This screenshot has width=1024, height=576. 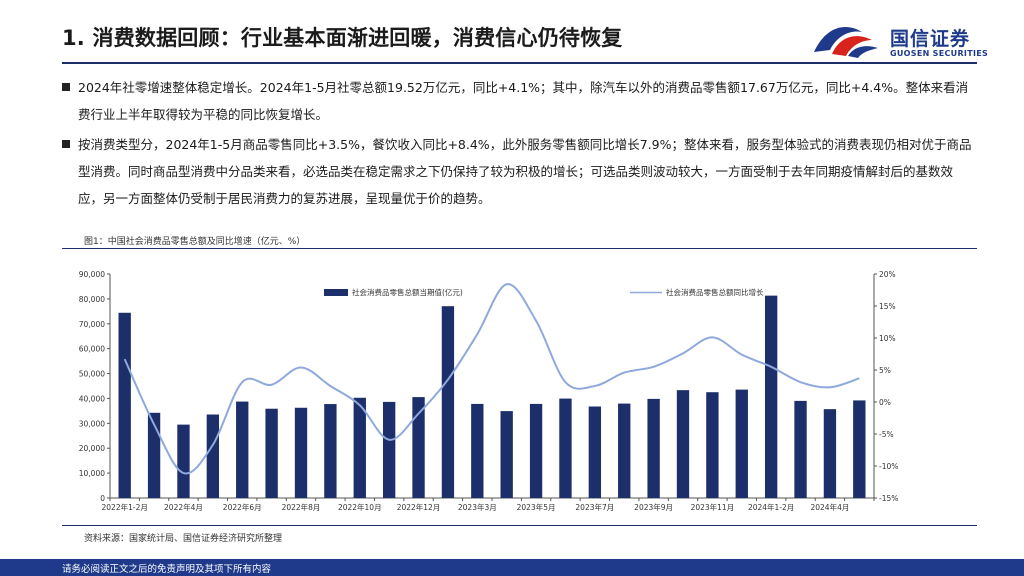 I want to click on y-right-tick-label: -10%, so click(x=888, y=466).